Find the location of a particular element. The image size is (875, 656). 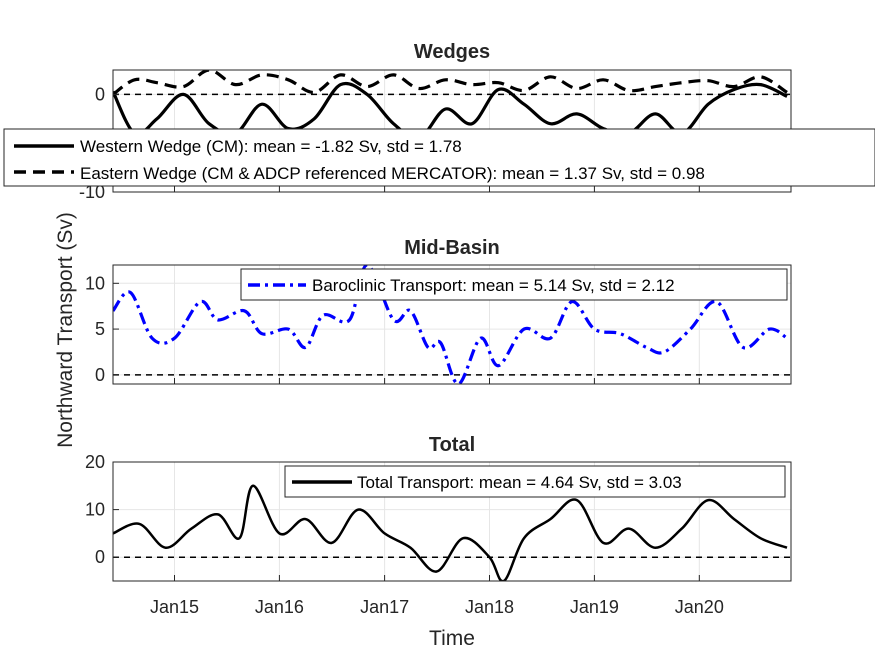

x-tick-label: Jan19 is located at coordinates (594, 607).